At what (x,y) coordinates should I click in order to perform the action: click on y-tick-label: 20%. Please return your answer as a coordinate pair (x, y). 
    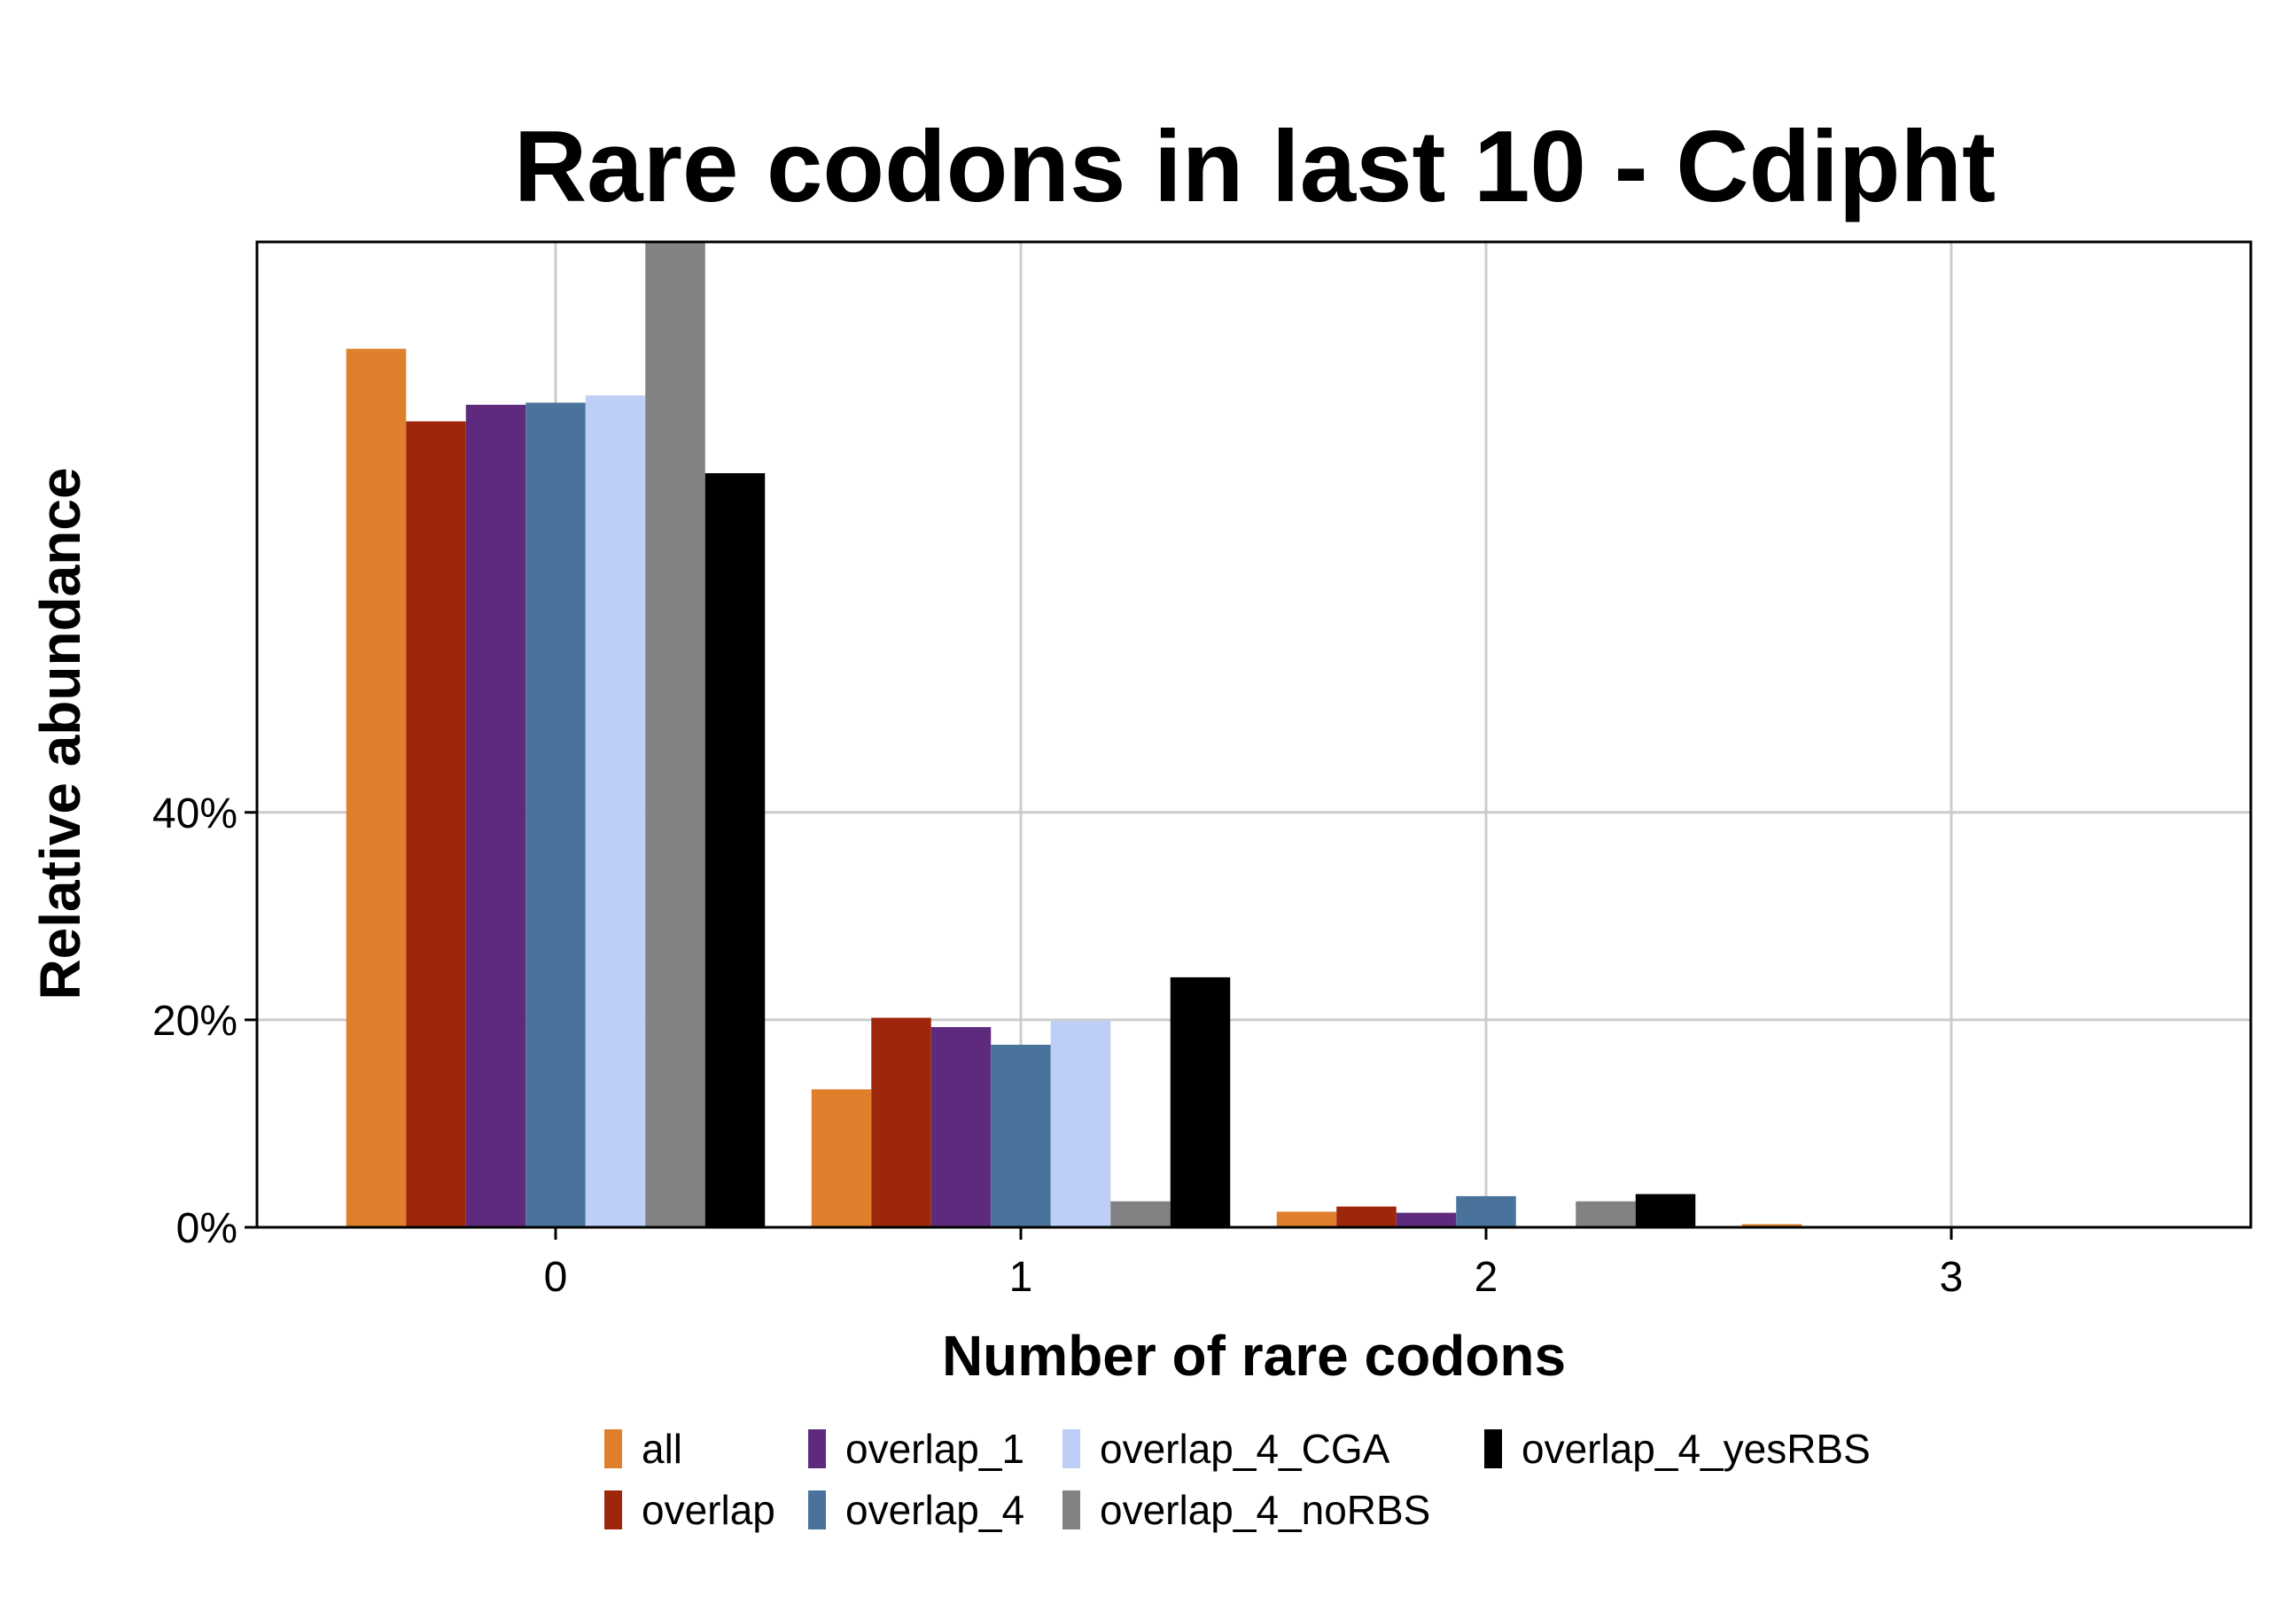
    Looking at the image, I should click on (194, 1021).